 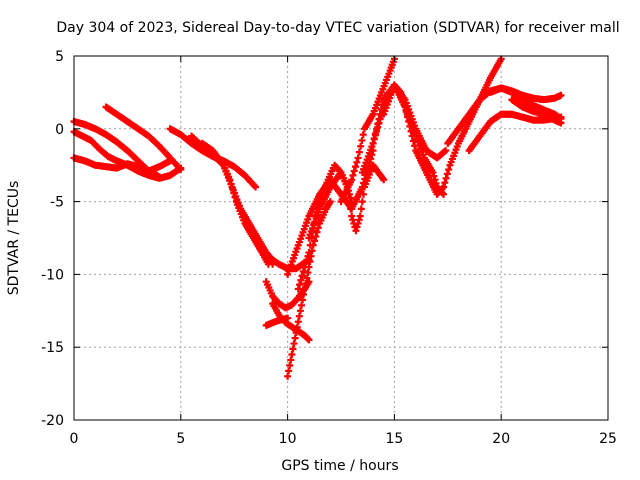 What do you see at coordinates (288, 439) in the screenshot?
I see `x-tick-label: 10` at bounding box center [288, 439].